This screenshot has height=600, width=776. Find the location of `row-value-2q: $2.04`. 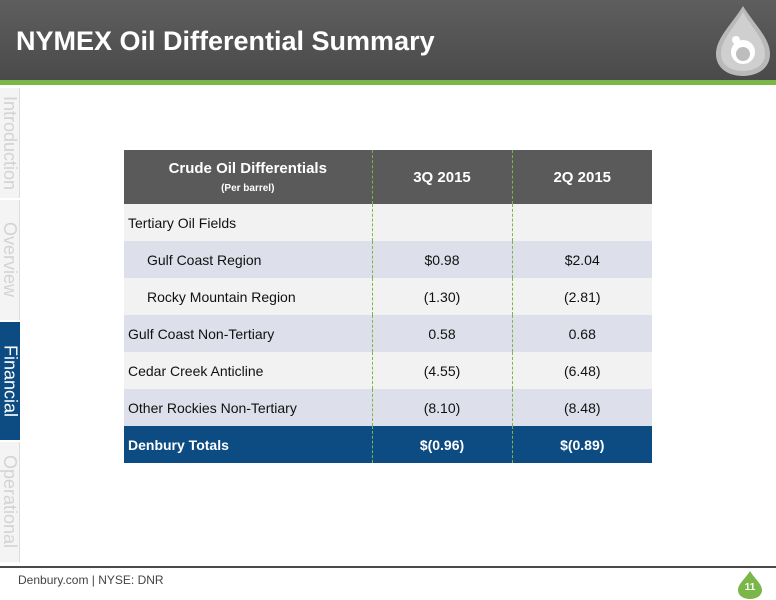

row-value-2q: $2.04 is located at coordinates (581, 259).